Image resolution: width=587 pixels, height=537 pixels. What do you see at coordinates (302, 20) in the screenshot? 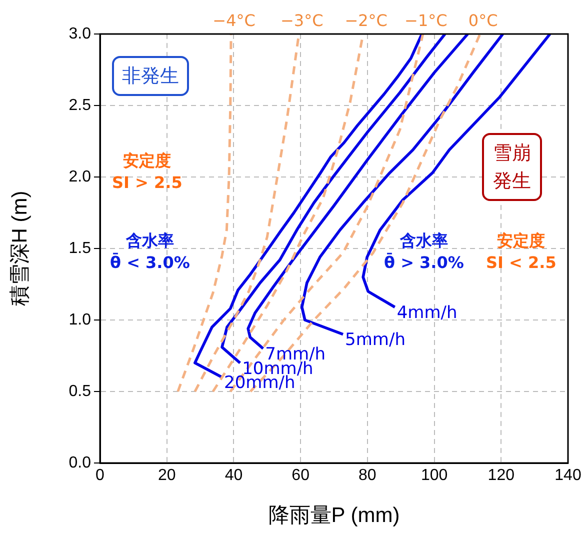
I see `series-label: −3°C` at bounding box center [302, 20].